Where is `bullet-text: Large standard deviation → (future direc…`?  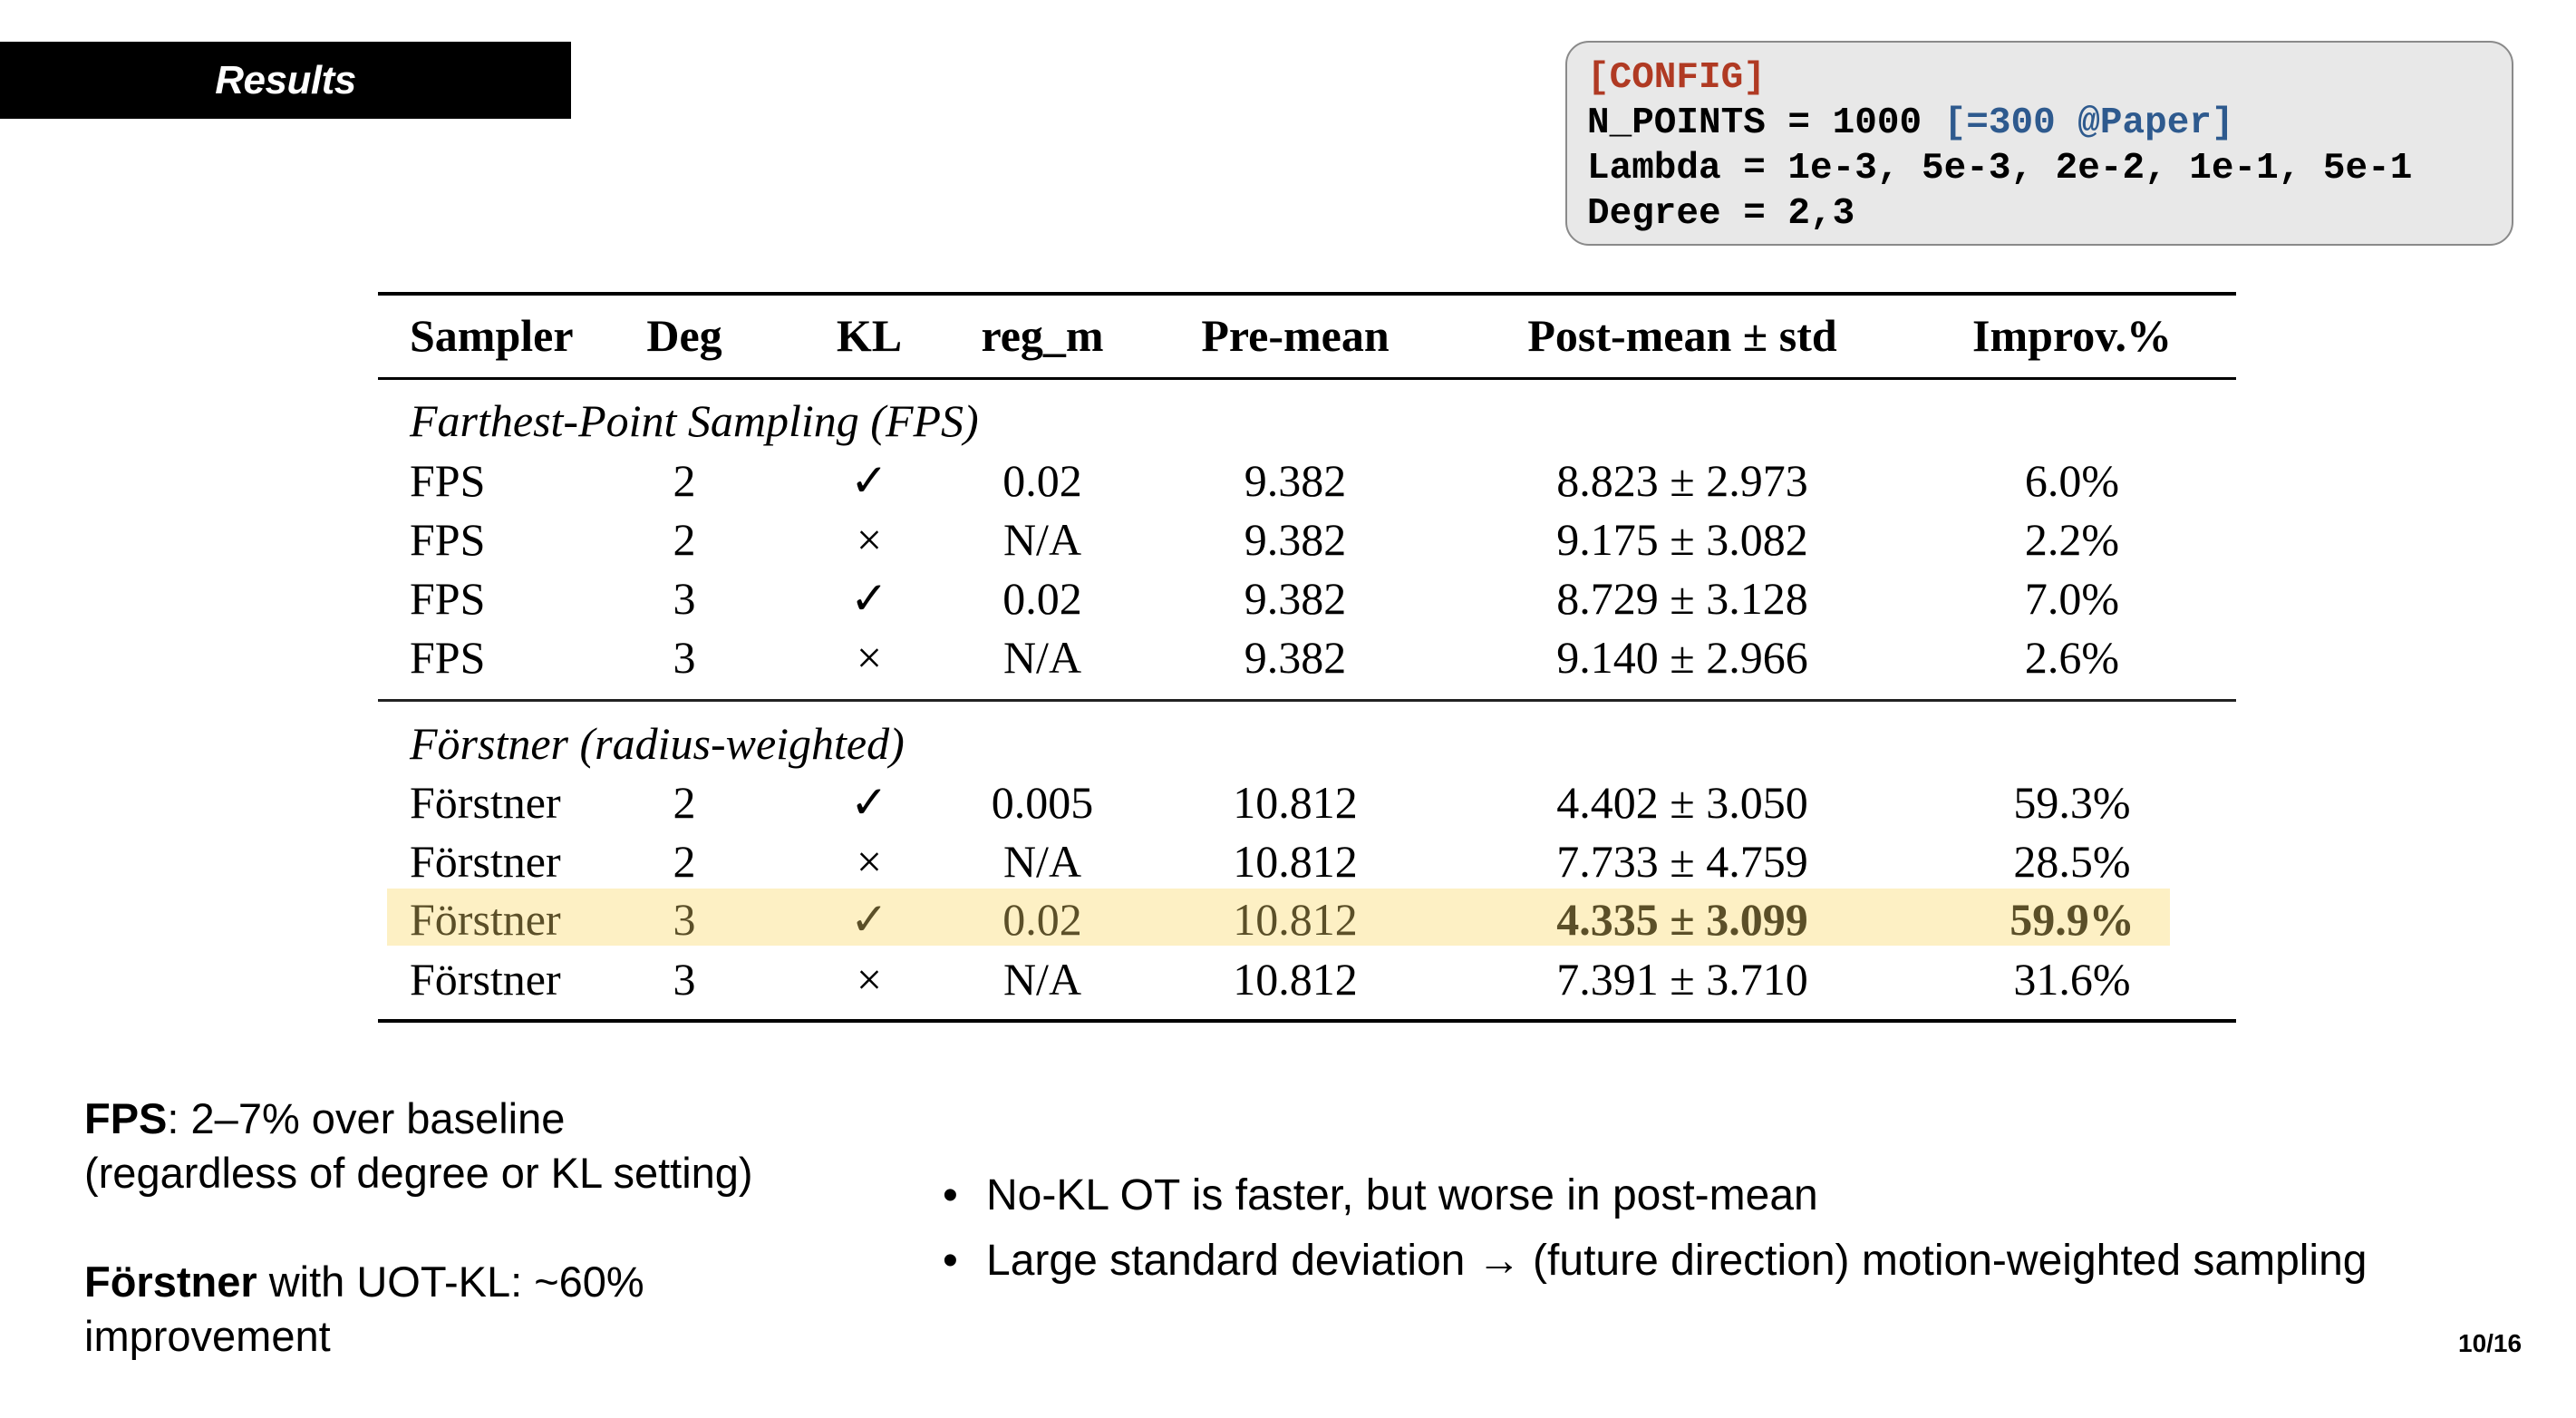
bullet-text: Large standard deviation → (future direc… is located at coordinates (1677, 1261).